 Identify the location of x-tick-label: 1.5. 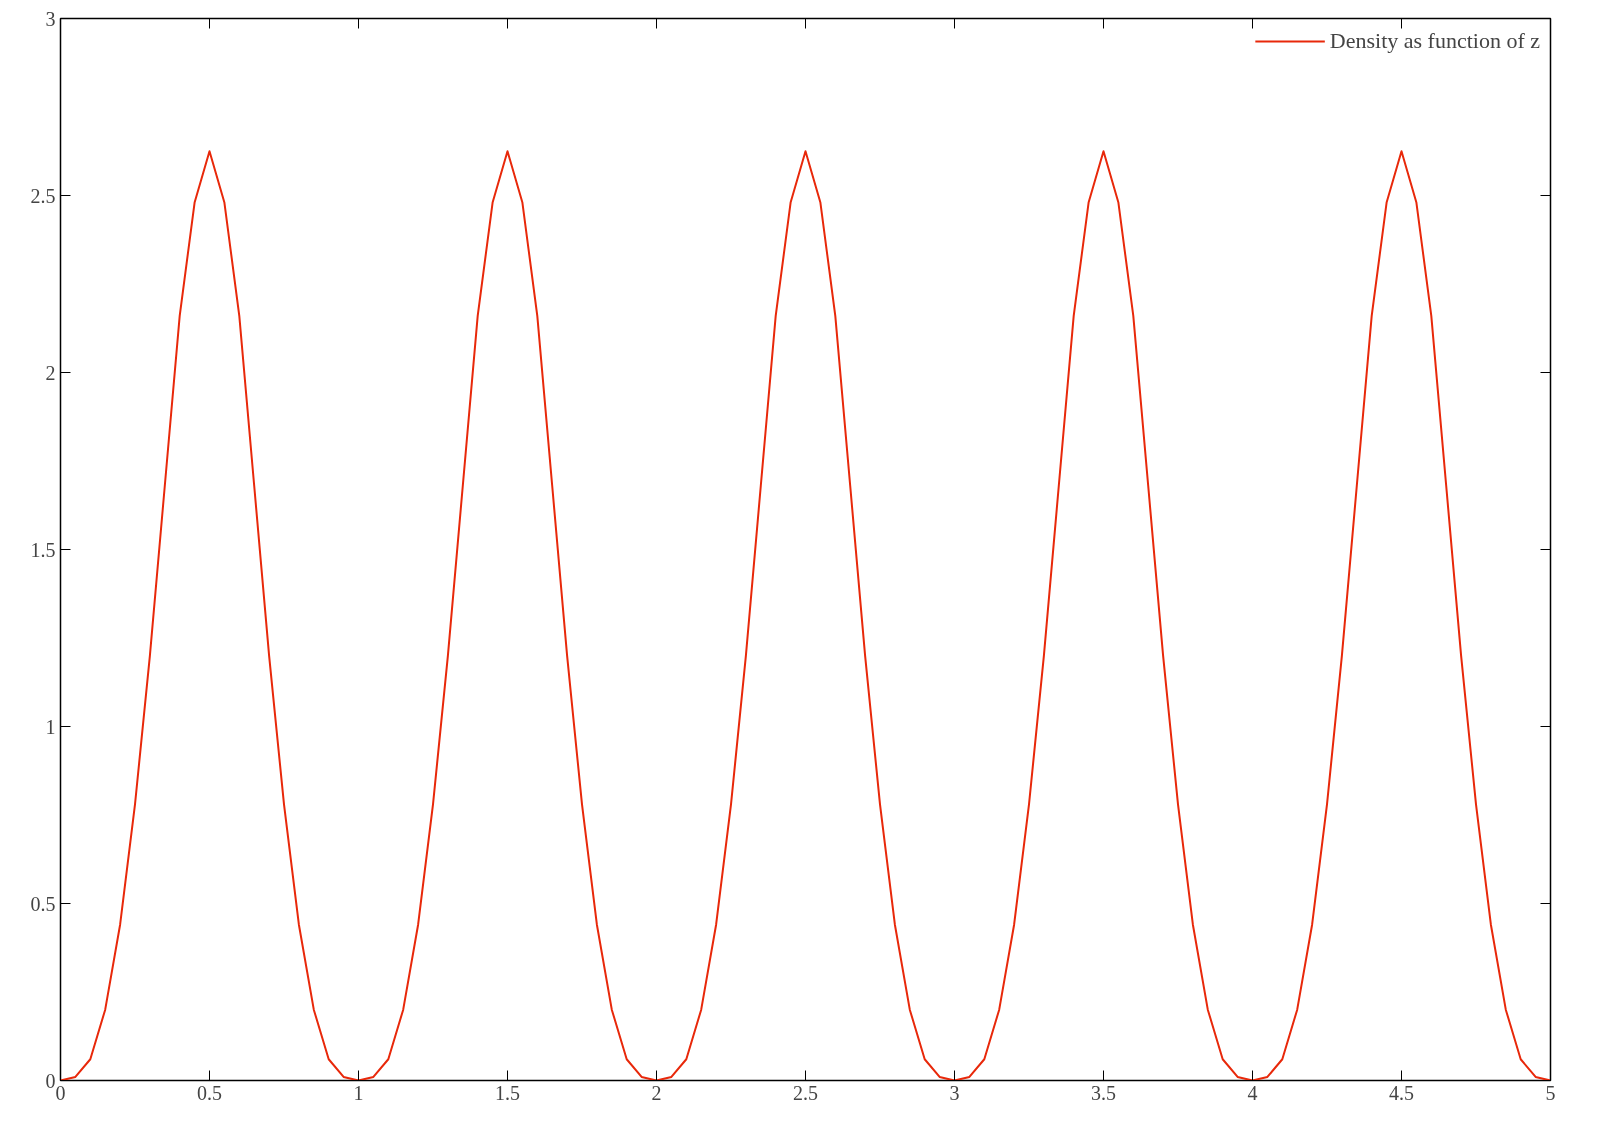
(507, 1092).